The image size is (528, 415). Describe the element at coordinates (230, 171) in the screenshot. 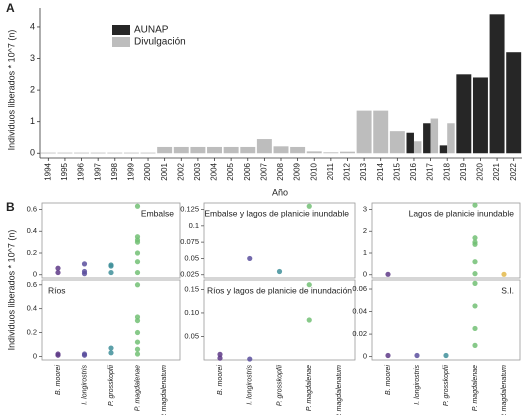

I see `x-tick-label: 2005` at that location.